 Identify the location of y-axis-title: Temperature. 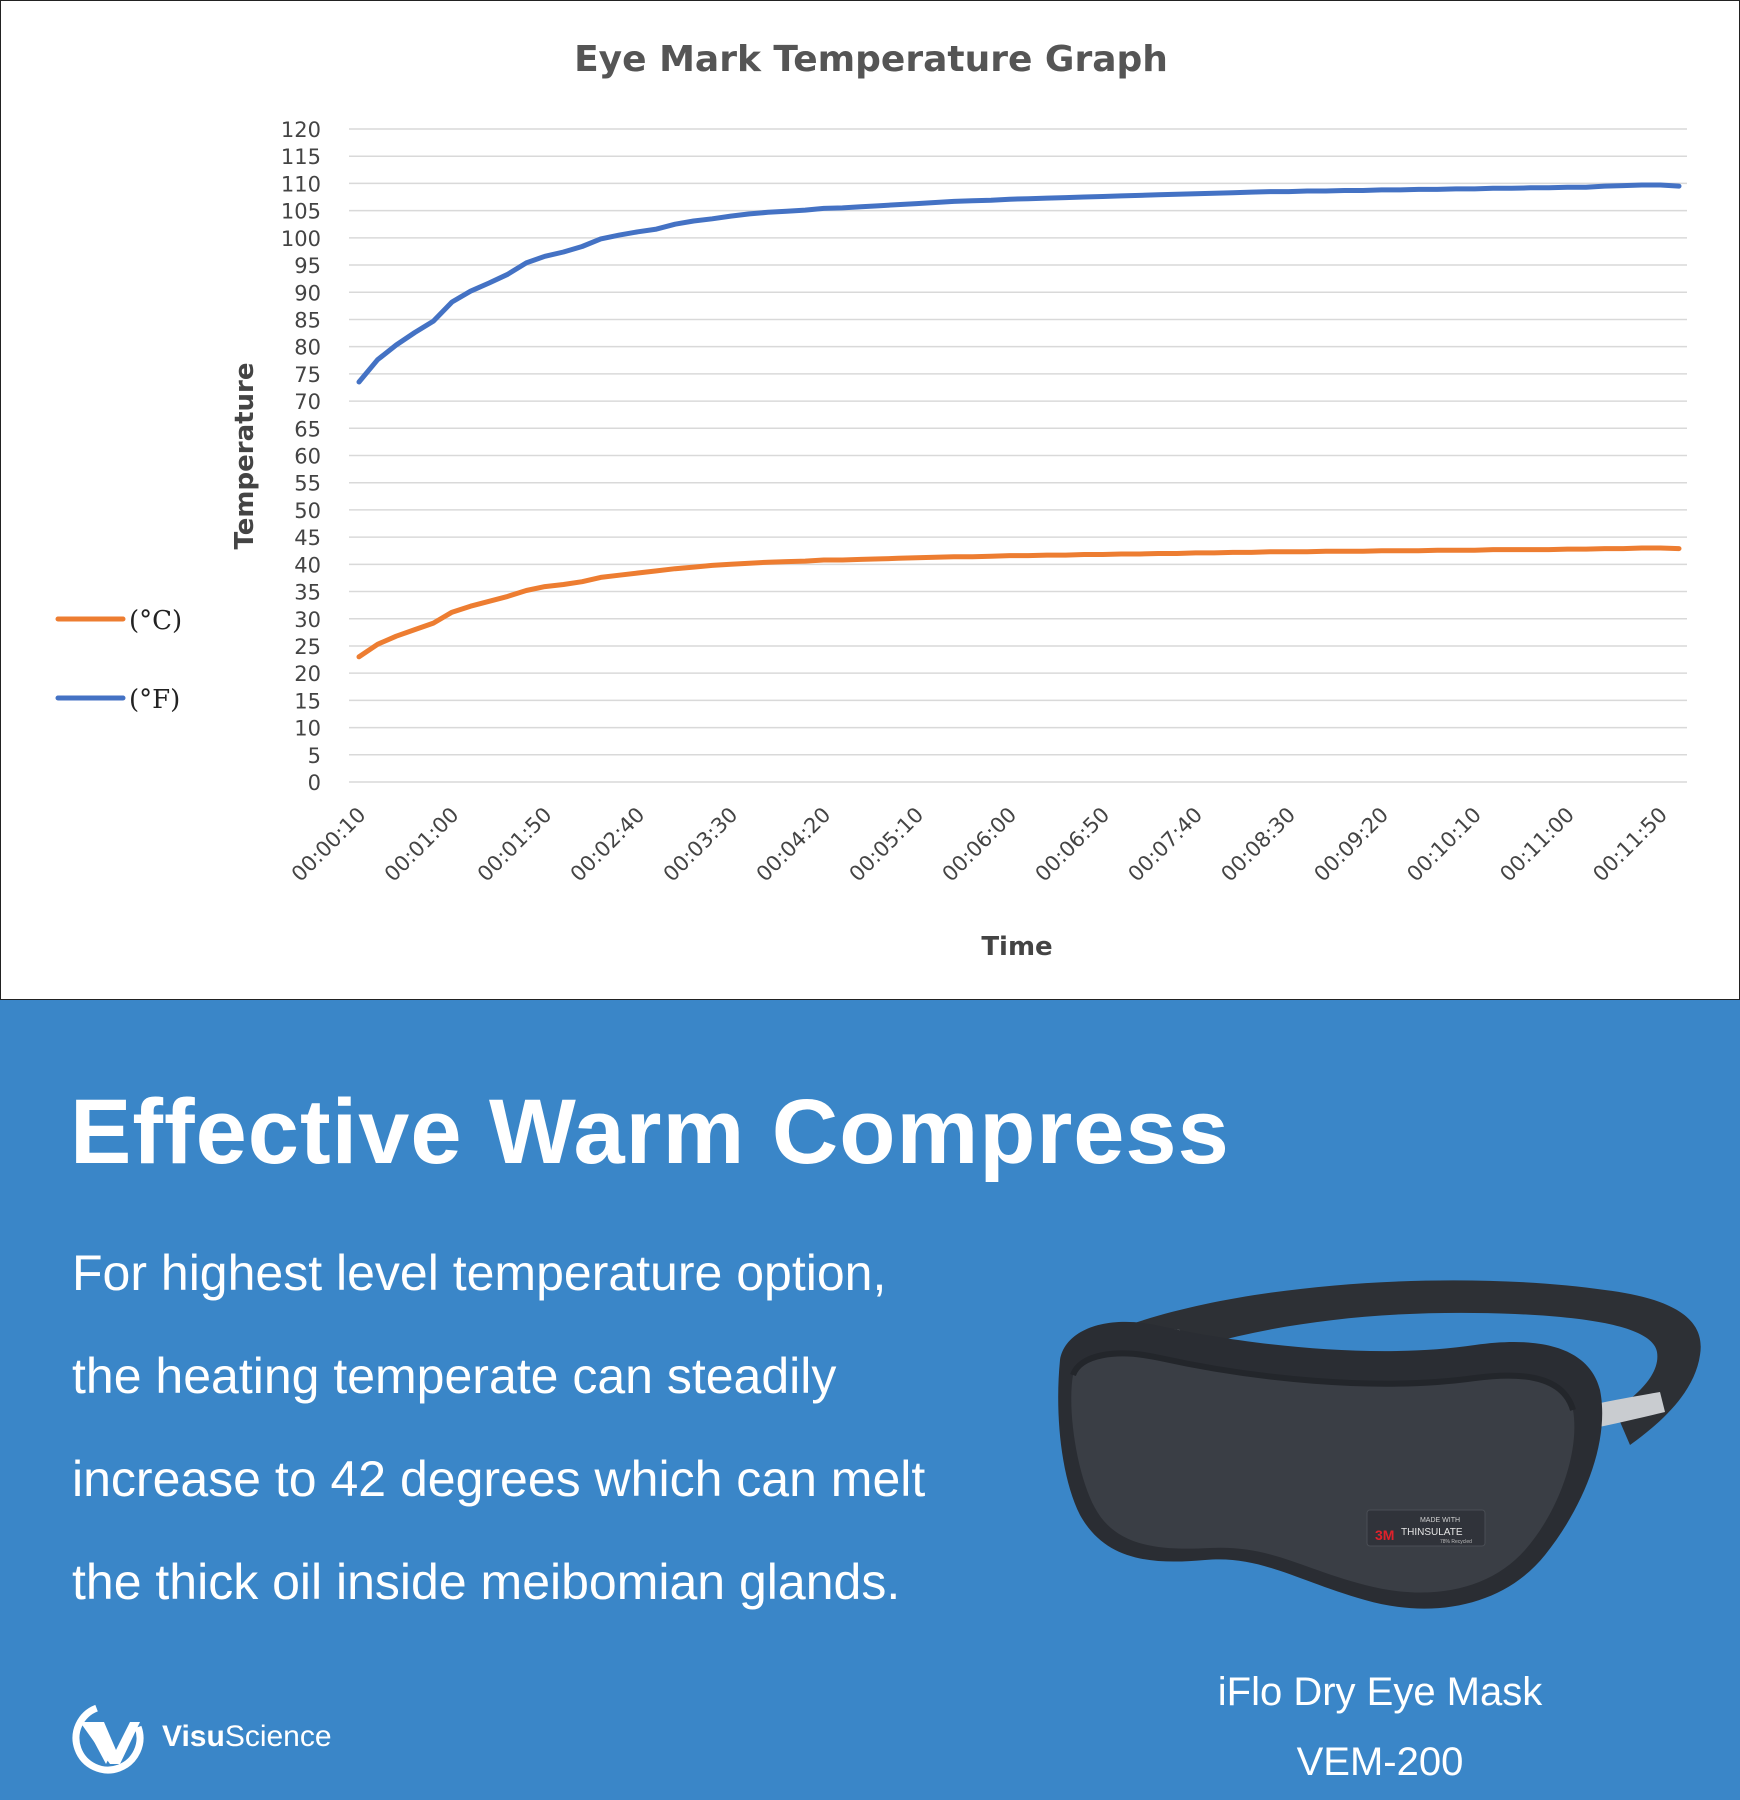
(245, 455).